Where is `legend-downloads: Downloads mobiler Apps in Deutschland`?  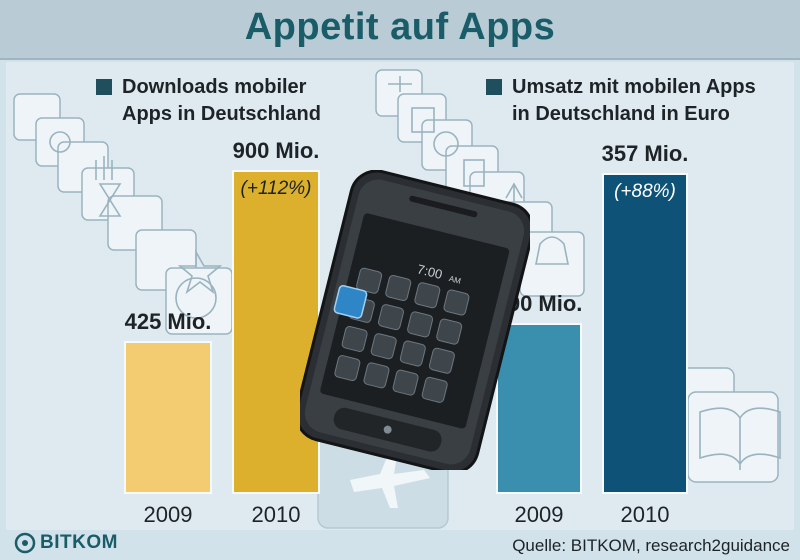
legend-downloads: Downloads mobiler Apps in Deutschland is located at coordinates (208, 101).